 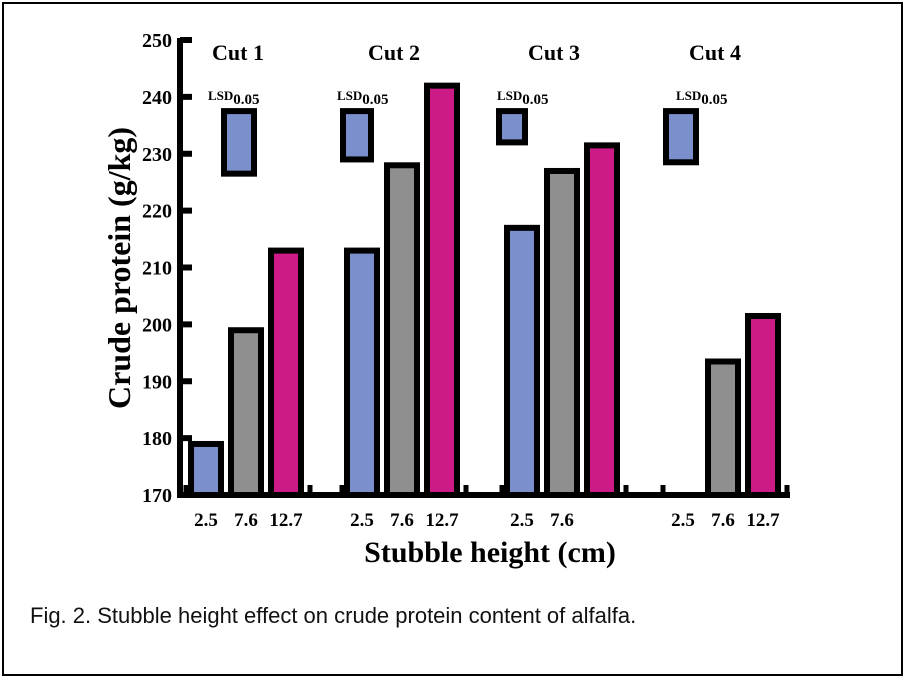 What do you see at coordinates (238, 52) in the screenshot?
I see `group-title: Cut 1` at bounding box center [238, 52].